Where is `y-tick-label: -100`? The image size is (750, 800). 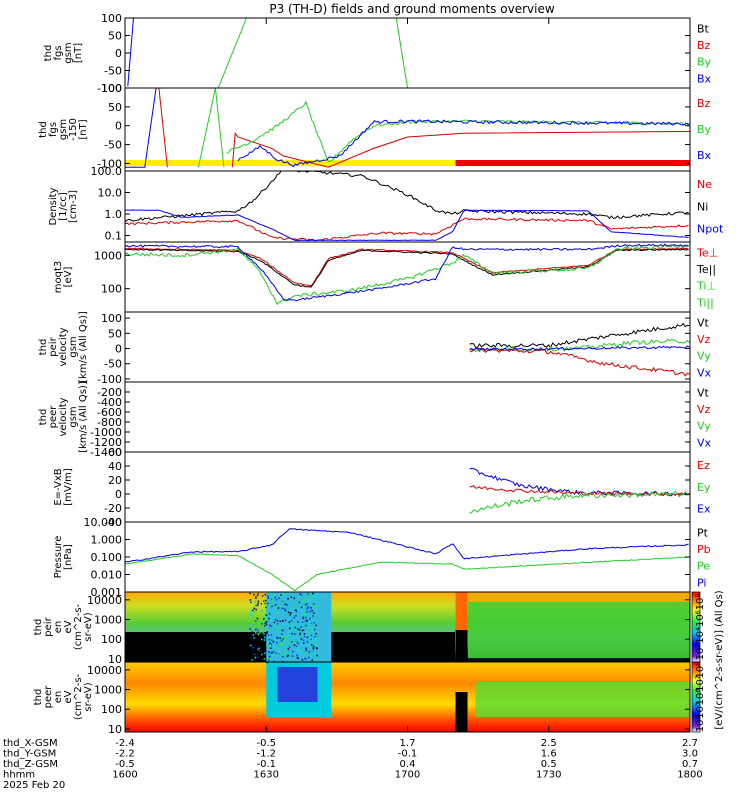 y-tick-label: -100 is located at coordinates (109, 163).